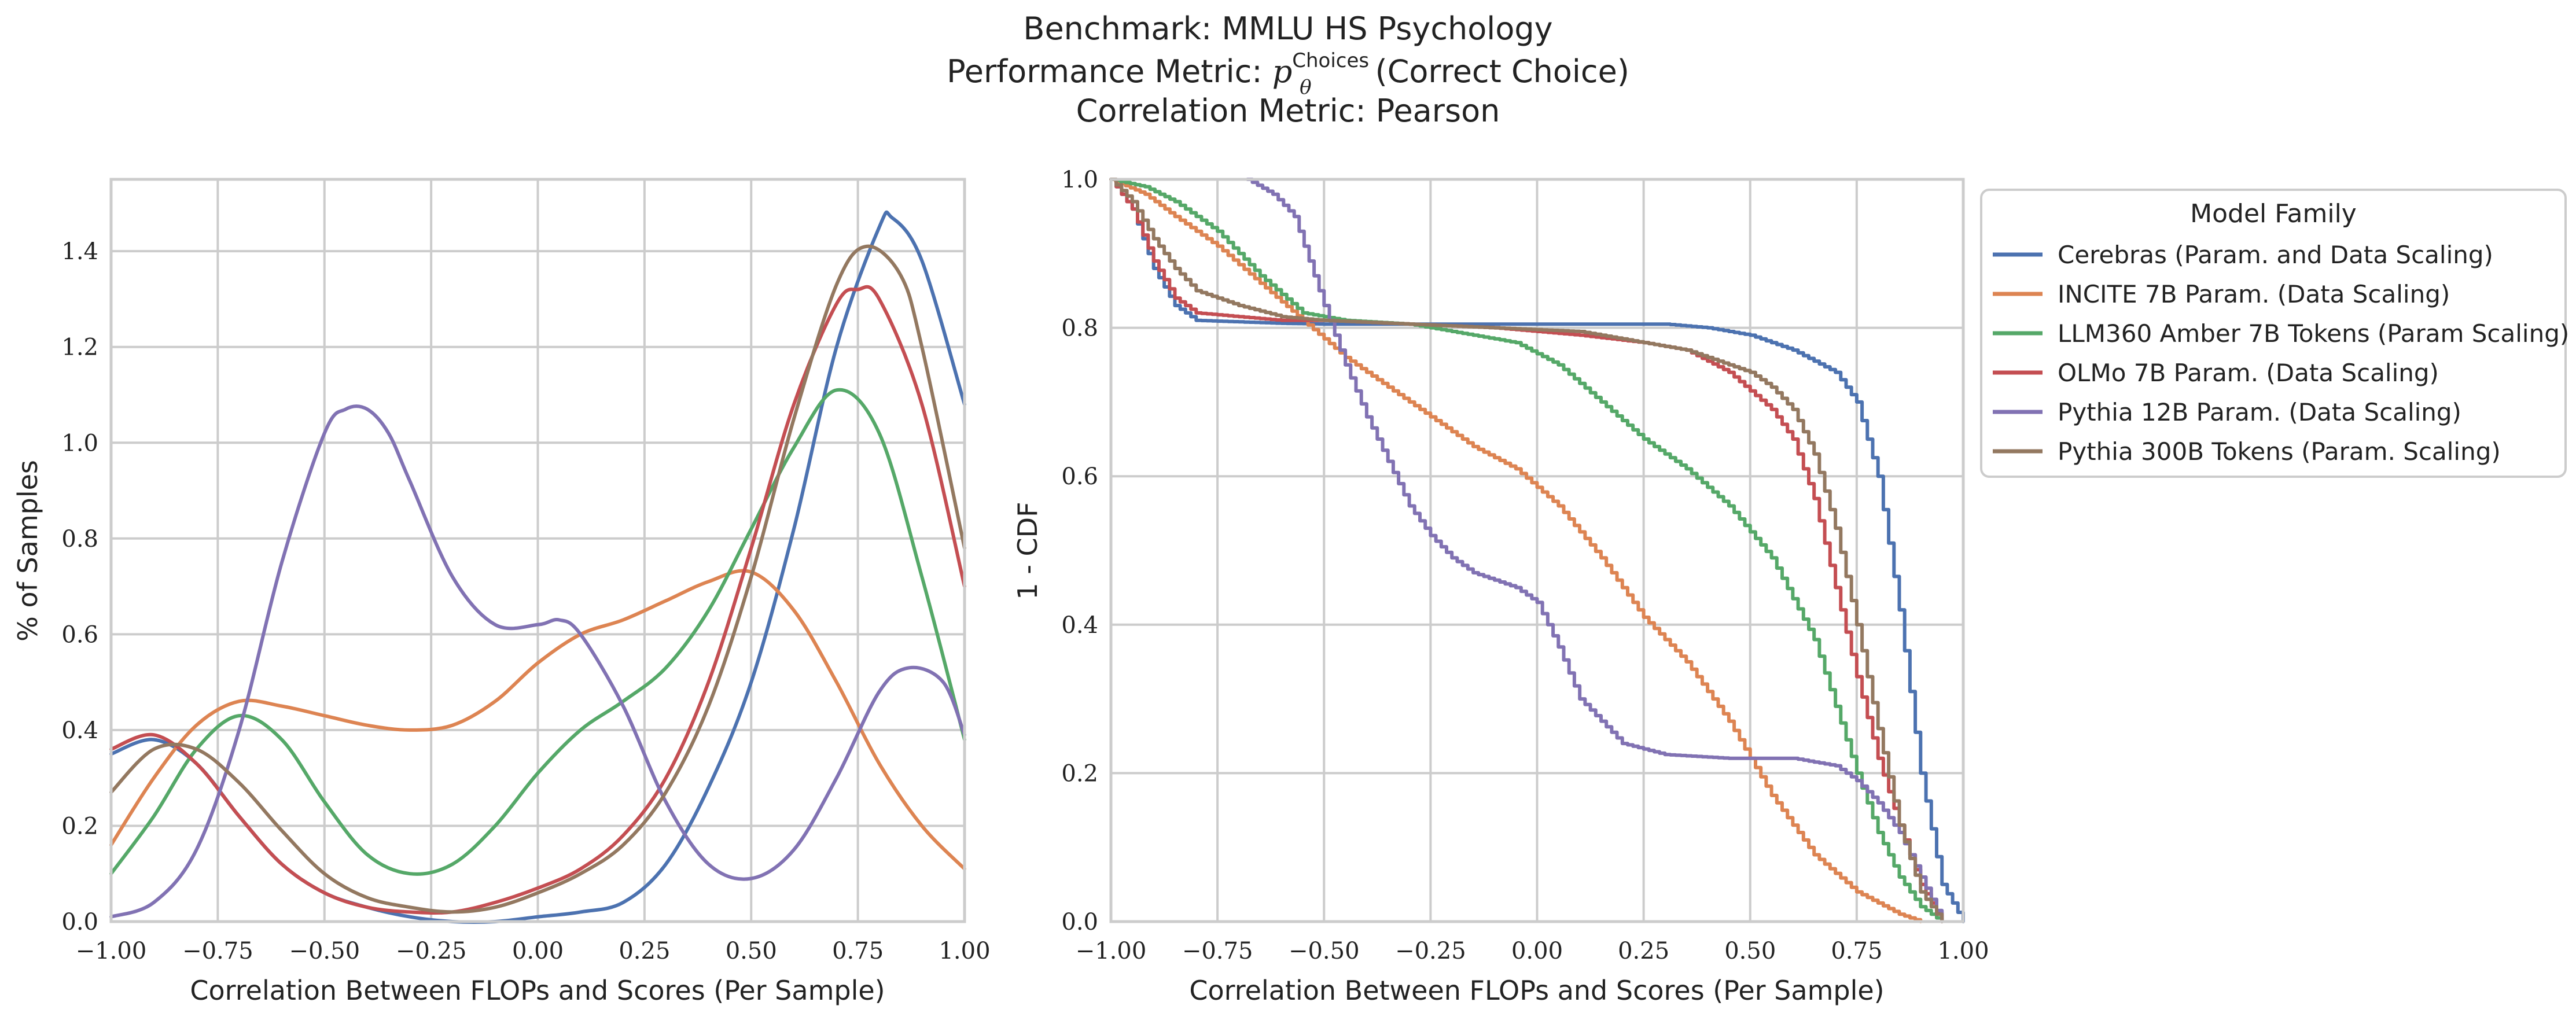 The height and width of the screenshot is (1024, 2576). I want to click on cdf-x-tick-label: −0.25, so click(1430, 951).